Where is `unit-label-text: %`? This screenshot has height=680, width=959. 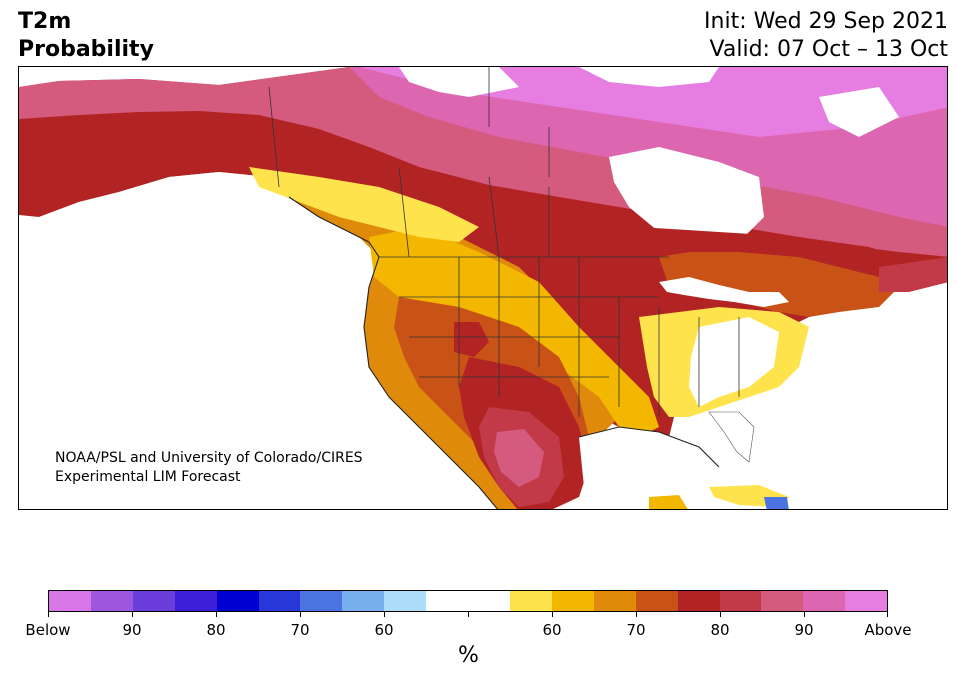 unit-label-text: % is located at coordinates (468, 655).